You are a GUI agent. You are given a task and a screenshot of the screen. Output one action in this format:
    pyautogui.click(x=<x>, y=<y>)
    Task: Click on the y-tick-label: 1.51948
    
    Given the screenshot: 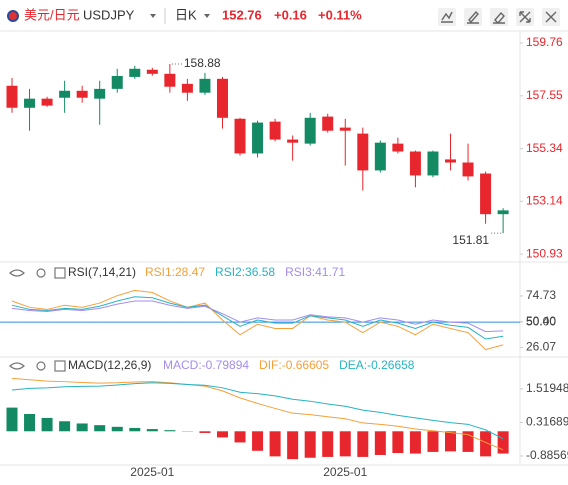 What is the action you would take?
    pyautogui.click(x=547, y=388)
    